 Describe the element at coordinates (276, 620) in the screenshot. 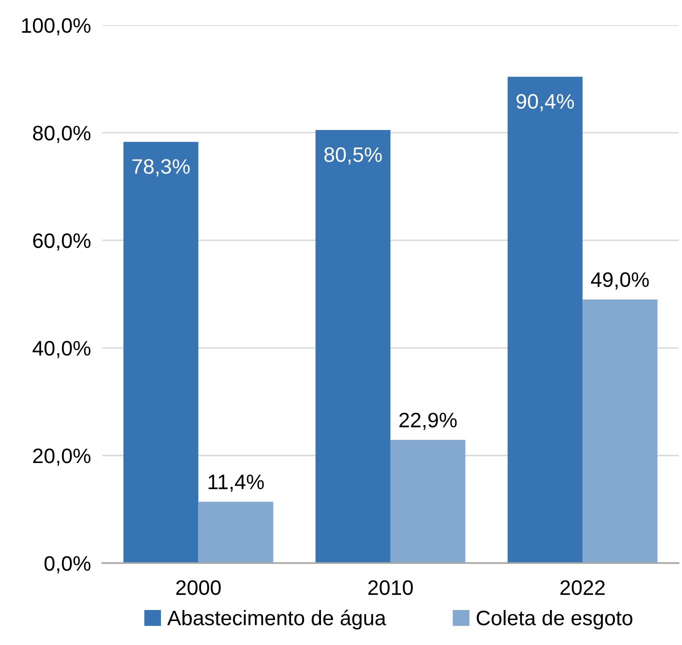

I see `legend-label: Abastecimento de água` at that location.